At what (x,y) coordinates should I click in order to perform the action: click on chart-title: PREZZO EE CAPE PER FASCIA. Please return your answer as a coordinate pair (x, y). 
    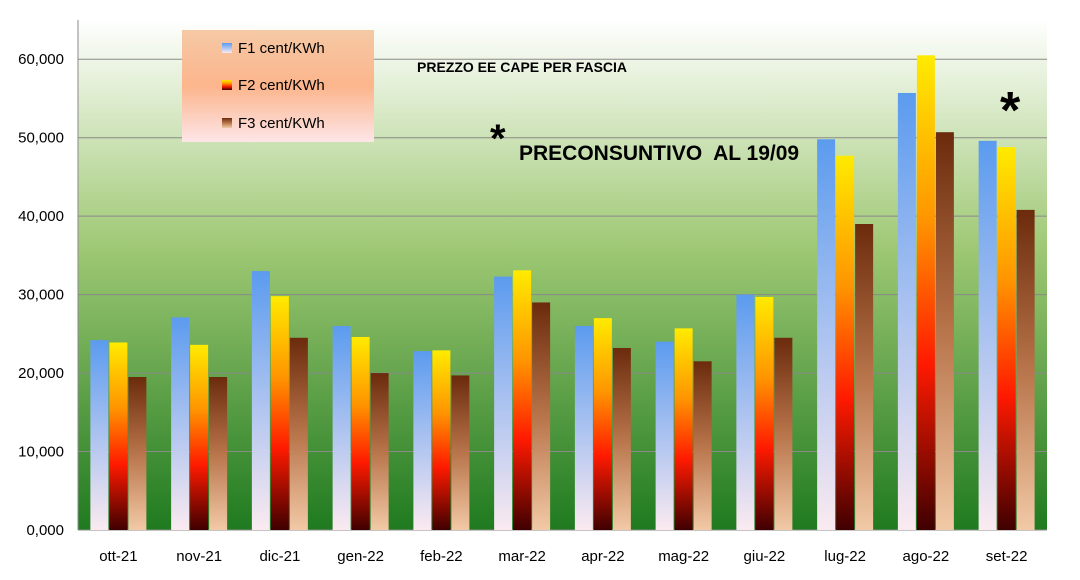
    Looking at the image, I should click on (522, 67).